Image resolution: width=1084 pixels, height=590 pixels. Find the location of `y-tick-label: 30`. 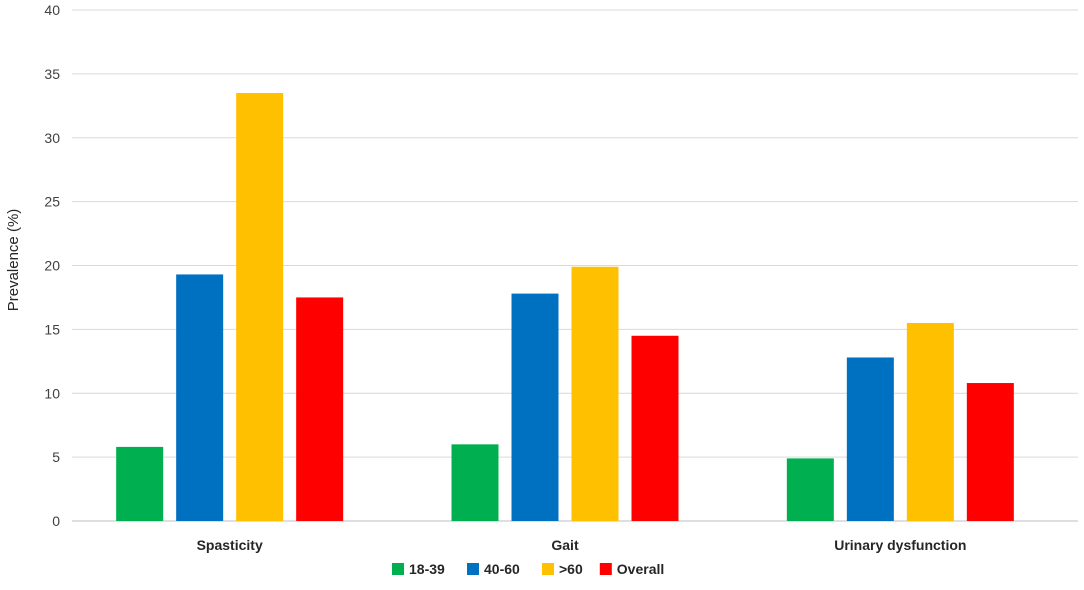

y-tick-label: 30 is located at coordinates (52, 138).